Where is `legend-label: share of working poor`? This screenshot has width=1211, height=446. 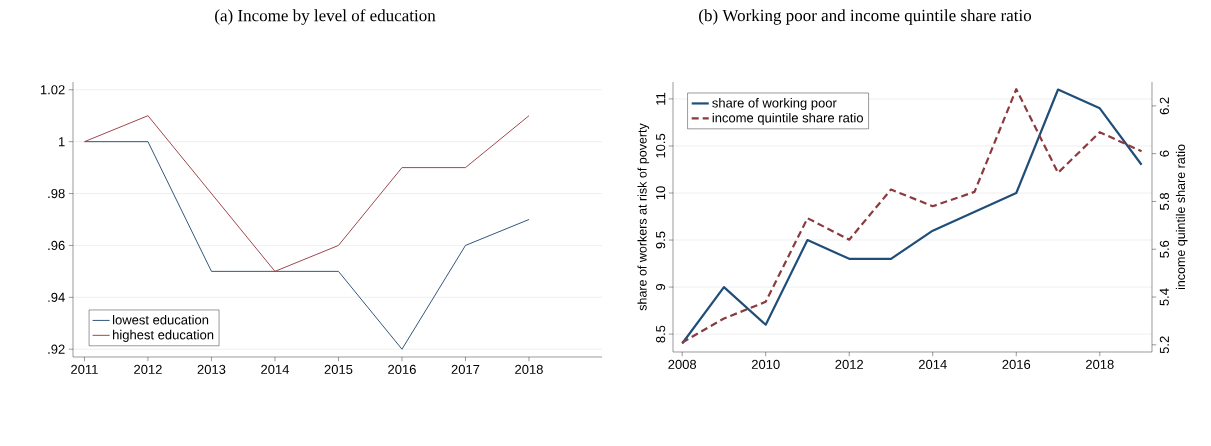
legend-label: share of working poor is located at coordinates (774, 104).